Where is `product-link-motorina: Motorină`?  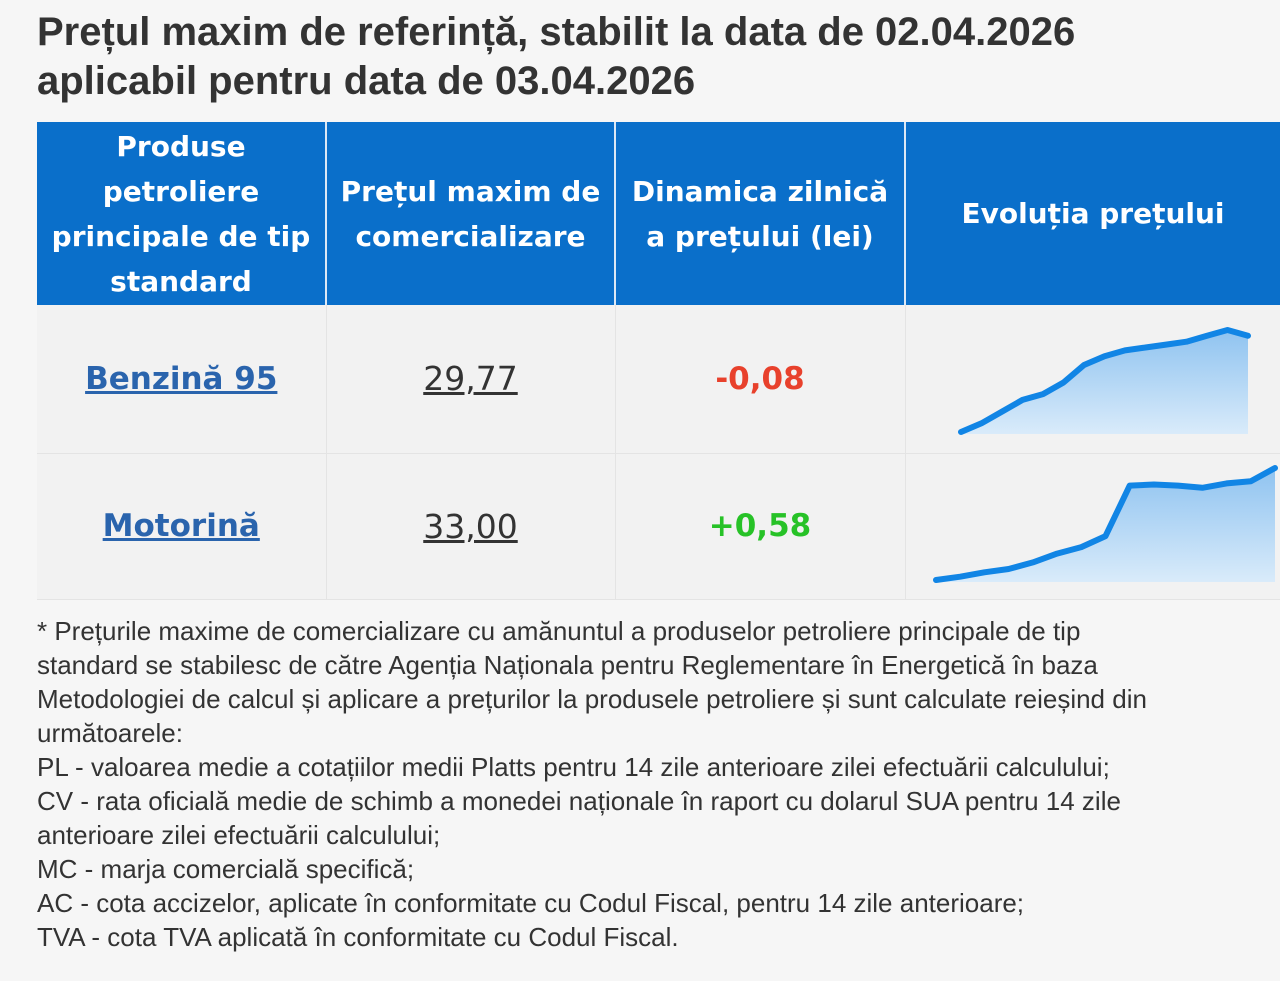
product-link-motorina: Motorină is located at coordinates (181, 526).